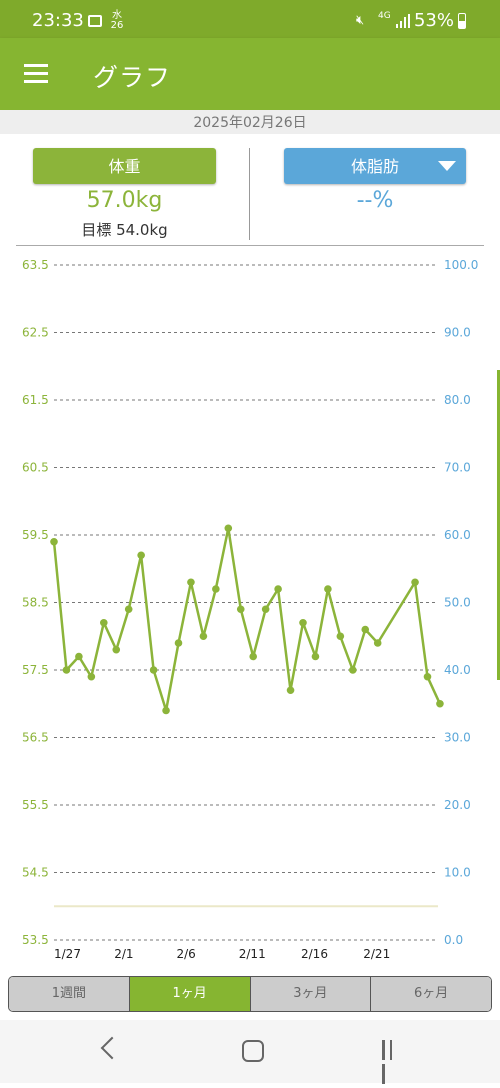 The height and width of the screenshot is (1088, 500). I want to click on range-tab: 1週間, so click(69, 994).